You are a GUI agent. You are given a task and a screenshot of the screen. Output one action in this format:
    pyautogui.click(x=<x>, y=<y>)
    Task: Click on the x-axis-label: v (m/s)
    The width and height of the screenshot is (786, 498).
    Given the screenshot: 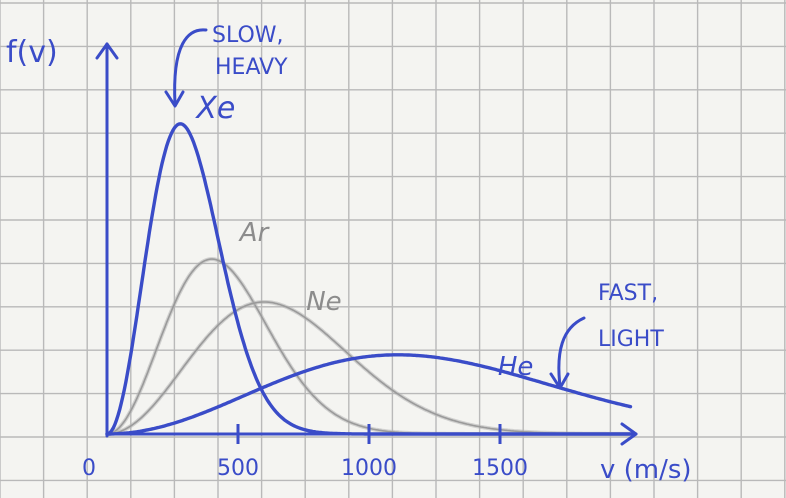 What is the action you would take?
    pyautogui.click(x=646, y=470)
    